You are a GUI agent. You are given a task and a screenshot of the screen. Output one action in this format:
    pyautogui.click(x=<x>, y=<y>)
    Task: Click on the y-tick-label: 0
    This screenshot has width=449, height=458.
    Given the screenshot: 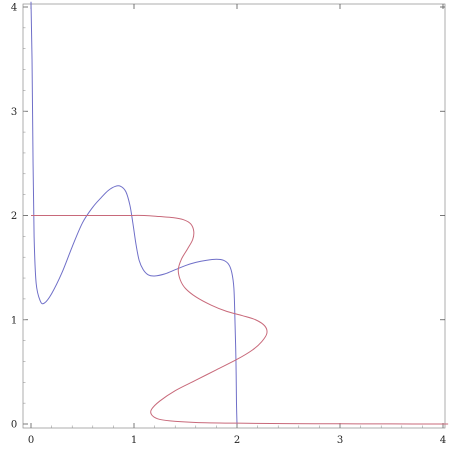 What is the action you would take?
    pyautogui.click(x=14, y=425)
    